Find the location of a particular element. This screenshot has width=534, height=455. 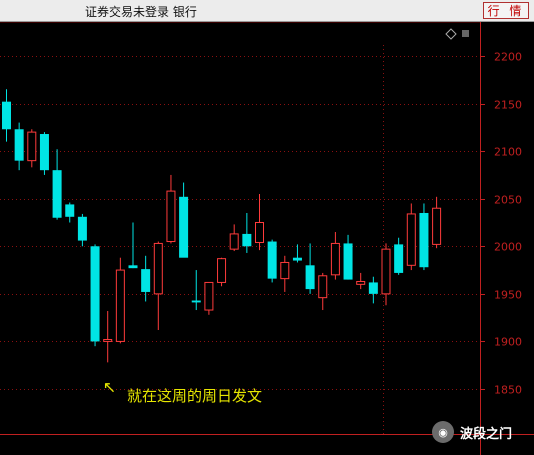

tick-label: 1850 is located at coordinates (508, 390).